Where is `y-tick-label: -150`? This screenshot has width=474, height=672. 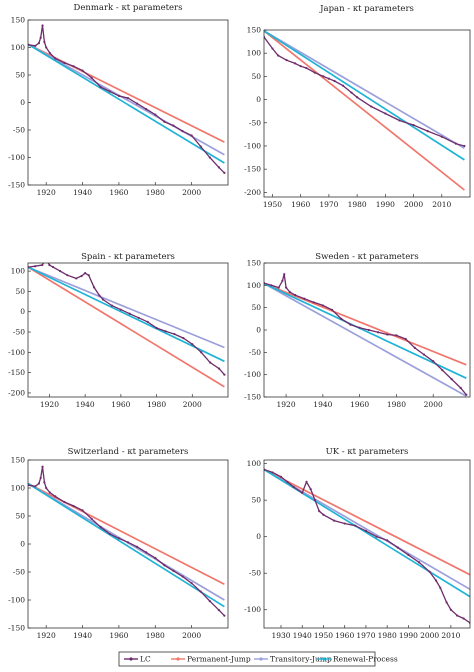 y-tick-label: -150 is located at coordinates (252, 169).